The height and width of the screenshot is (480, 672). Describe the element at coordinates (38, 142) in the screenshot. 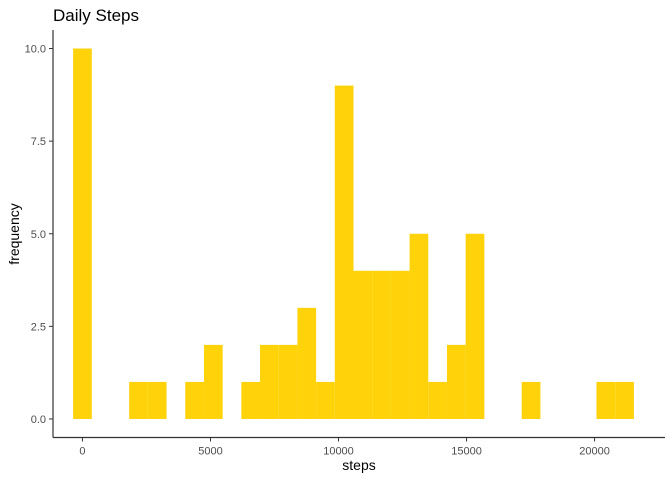

I see `y-tick-label-3: 7.5` at that location.